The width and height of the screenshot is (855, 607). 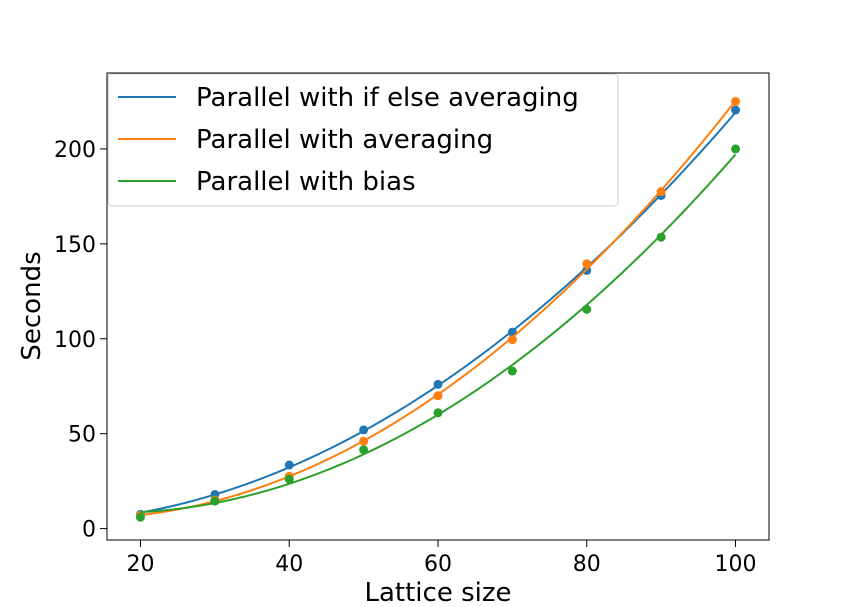 I want to click on x-tick-label: 100, so click(x=736, y=564).